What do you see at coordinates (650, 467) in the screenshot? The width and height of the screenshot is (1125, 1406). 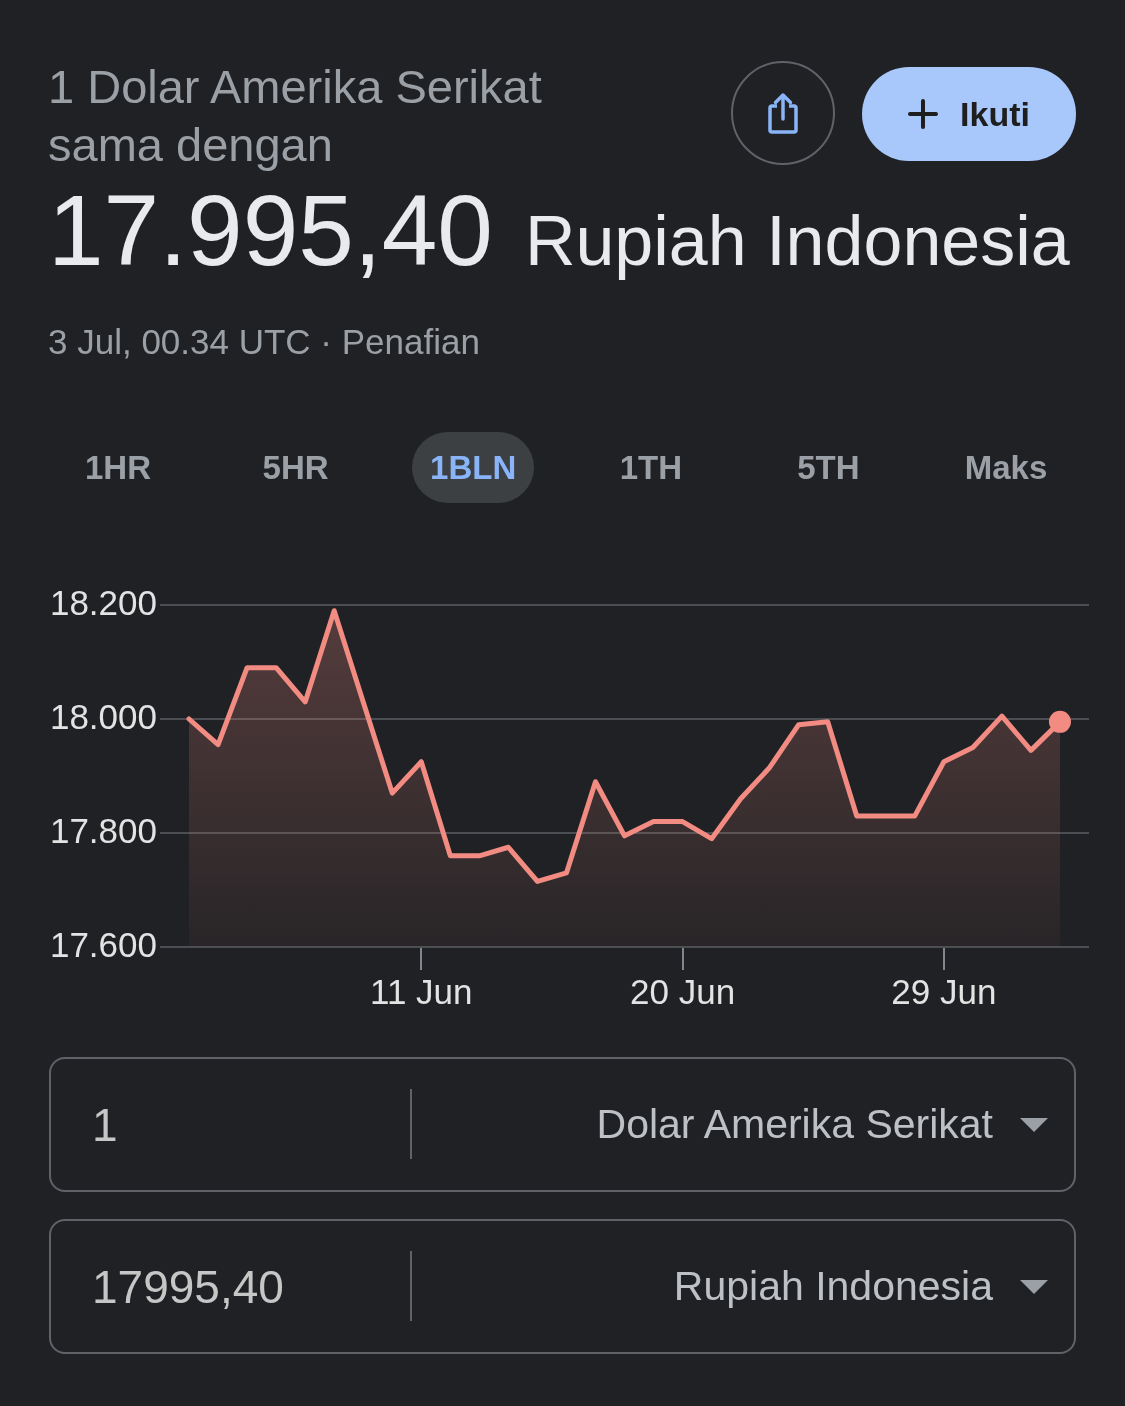 I see `text: 1TH` at bounding box center [650, 467].